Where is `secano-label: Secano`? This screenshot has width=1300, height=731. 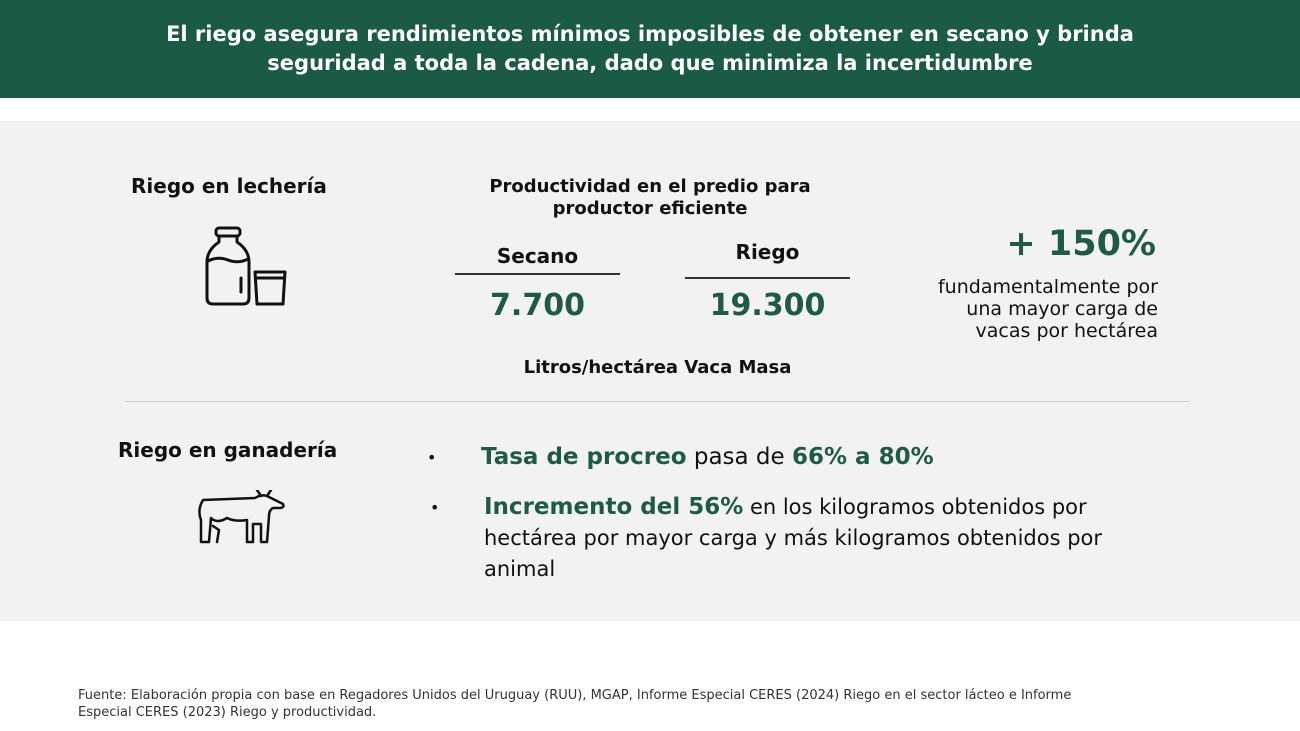
secano-label: Secano is located at coordinates (537, 256).